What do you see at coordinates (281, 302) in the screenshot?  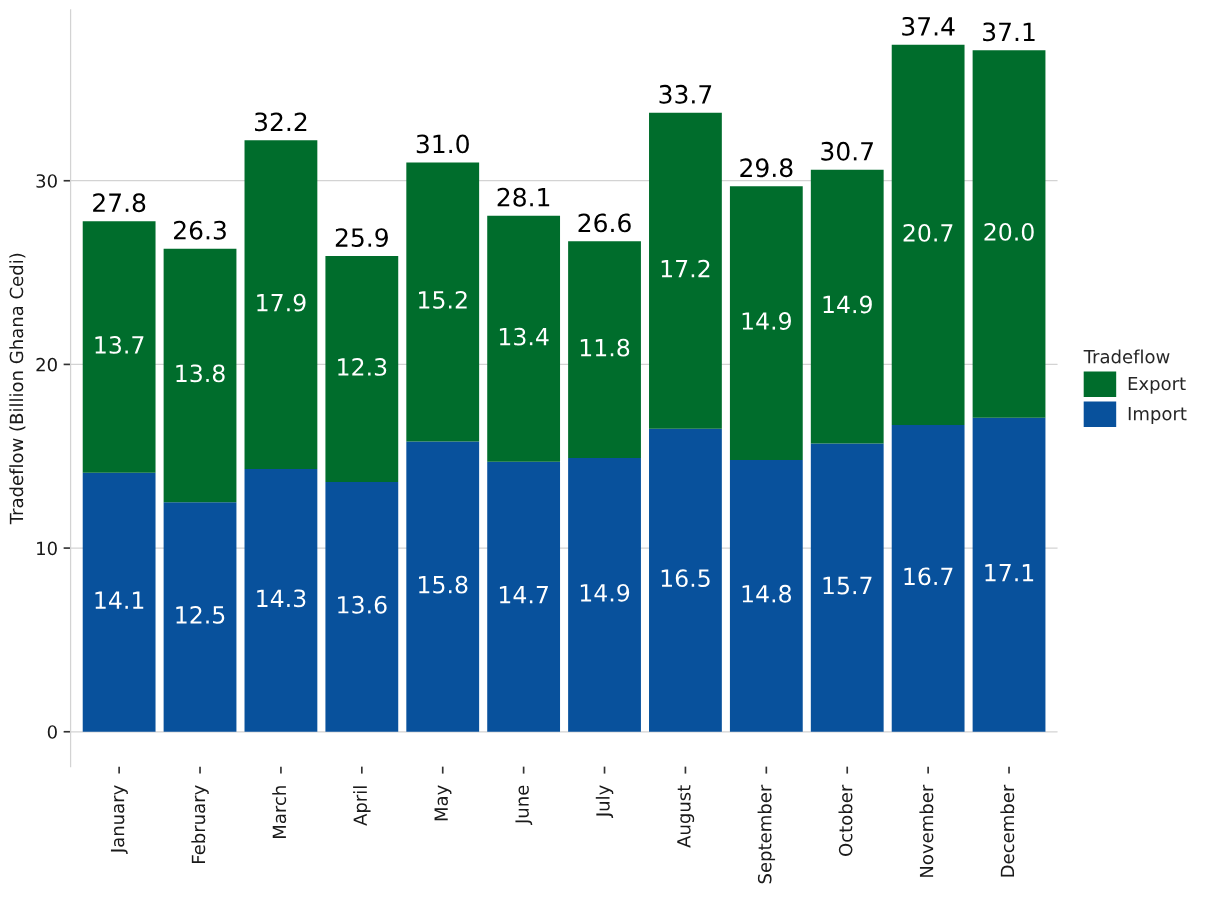 I see `data-label: 17.9` at bounding box center [281, 302].